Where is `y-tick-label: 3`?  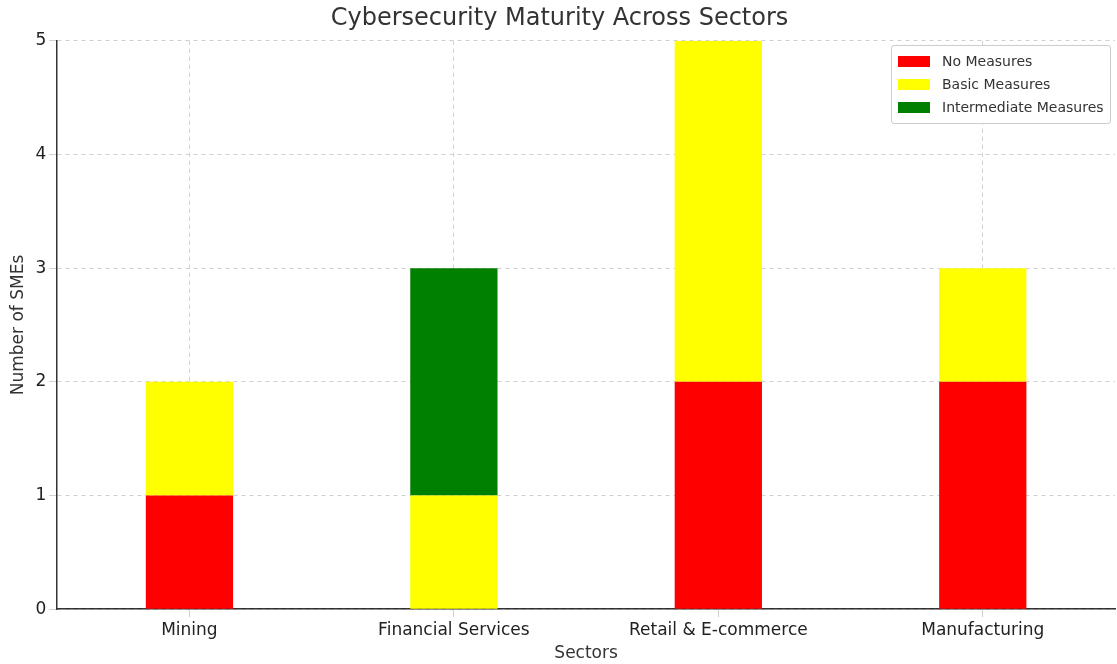
y-tick-label: 3 is located at coordinates (41, 266).